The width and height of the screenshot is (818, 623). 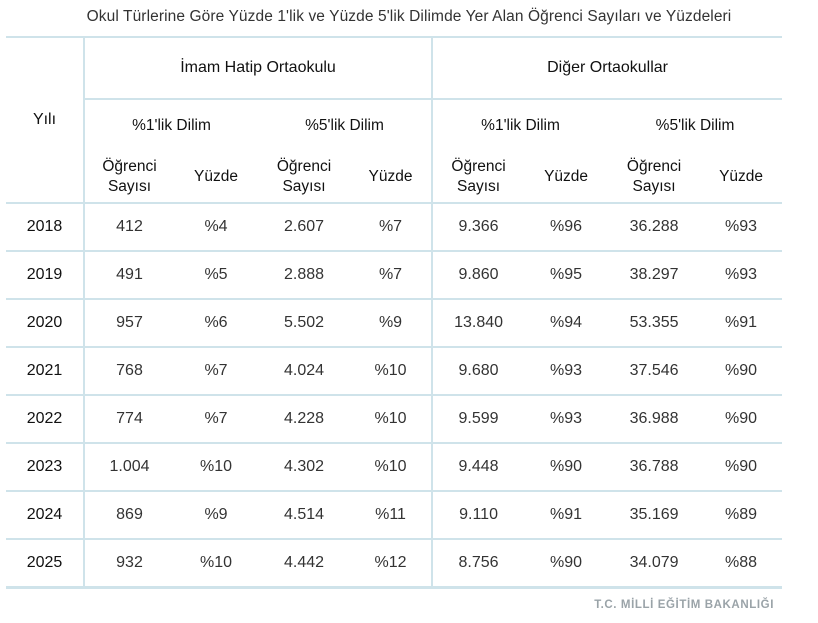 I want to click on student-count-cell: 4.514, so click(x=304, y=514).